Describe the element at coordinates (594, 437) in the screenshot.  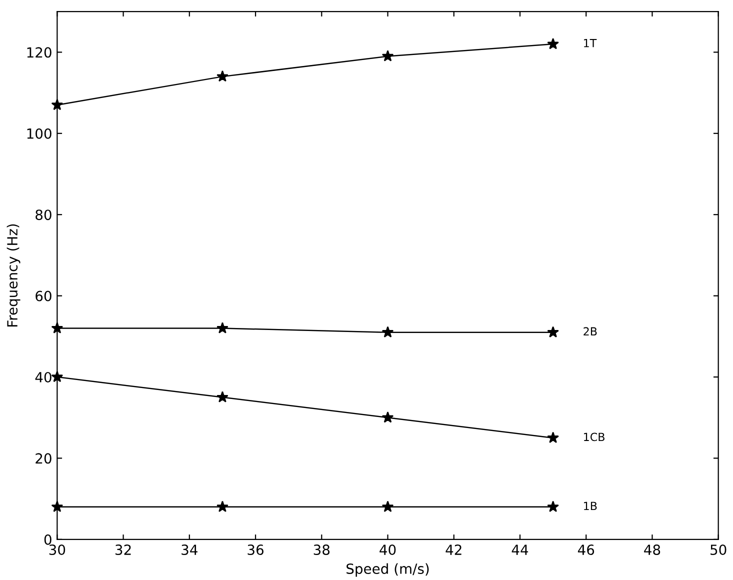
I see `text: 1CB` at that location.